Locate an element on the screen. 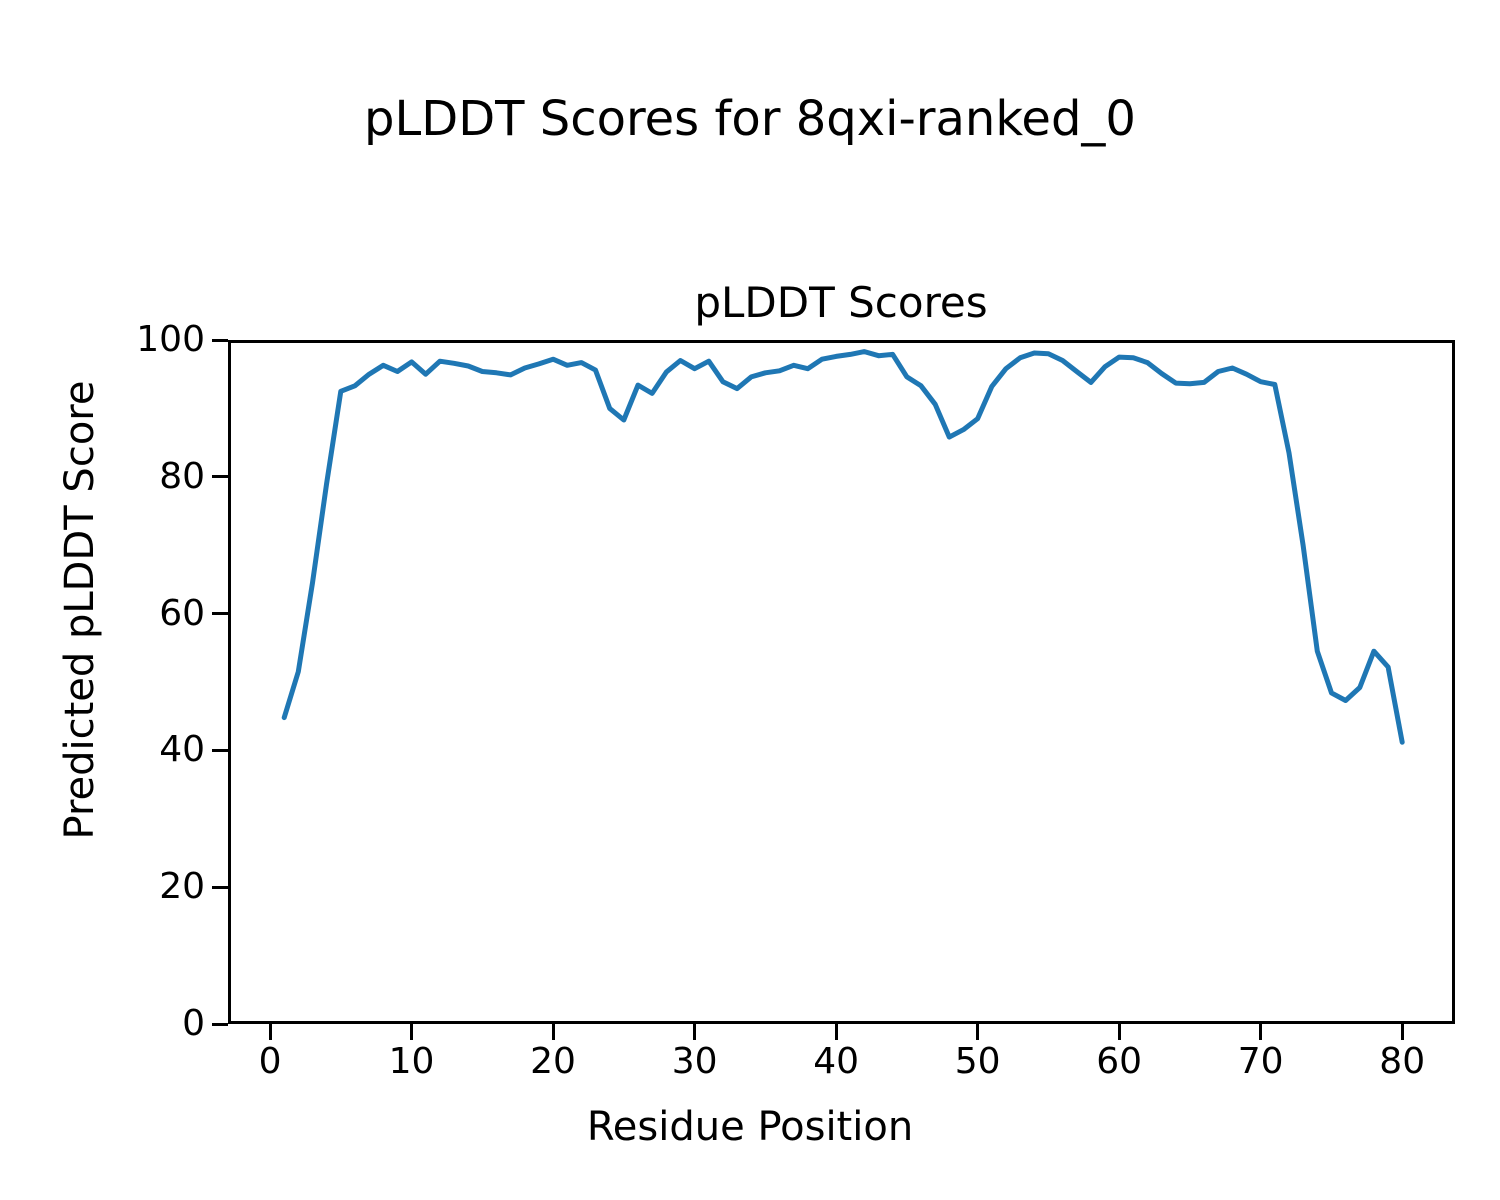 Image resolution: width=1500 pixels, height=1200 pixels. x-tick-label: 40 is located at coordinates (836, 1061).